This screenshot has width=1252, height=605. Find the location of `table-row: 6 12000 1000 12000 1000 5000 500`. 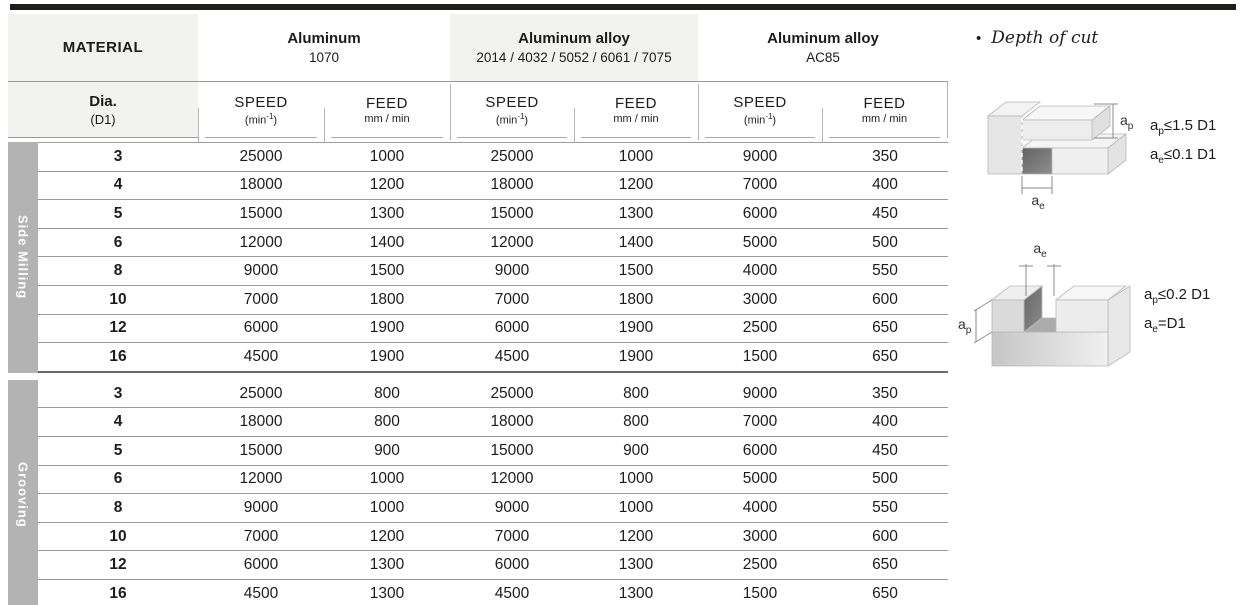

table-row: 6 12000 1000 12000 1000 5000 500 is located at coordinates (493, 480).